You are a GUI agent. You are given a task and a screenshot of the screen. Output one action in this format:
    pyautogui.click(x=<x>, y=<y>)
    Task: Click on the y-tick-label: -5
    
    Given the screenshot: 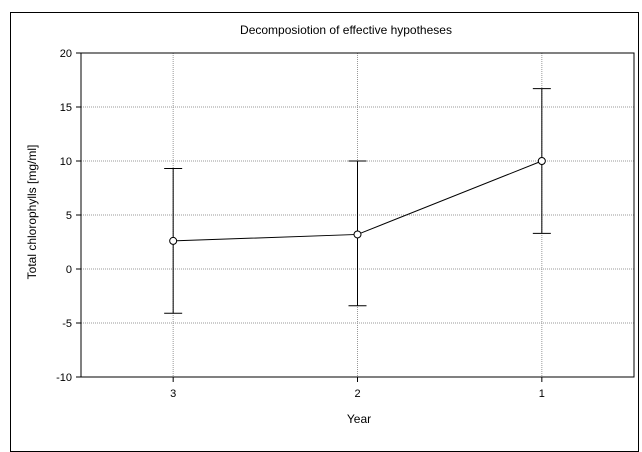 What is the action you would take?
    pyautogui.click(x=67, y=324)
    